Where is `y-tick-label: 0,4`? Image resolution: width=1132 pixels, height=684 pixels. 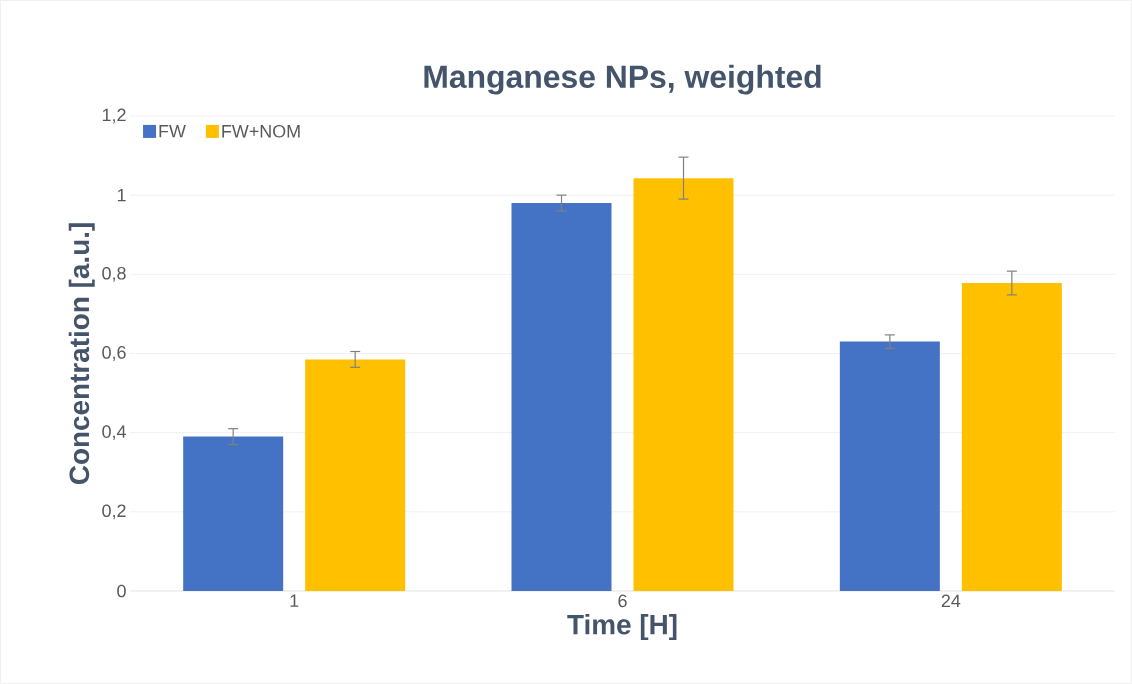
y-tick-label: 0,4 is located at coordinates (114, 433).